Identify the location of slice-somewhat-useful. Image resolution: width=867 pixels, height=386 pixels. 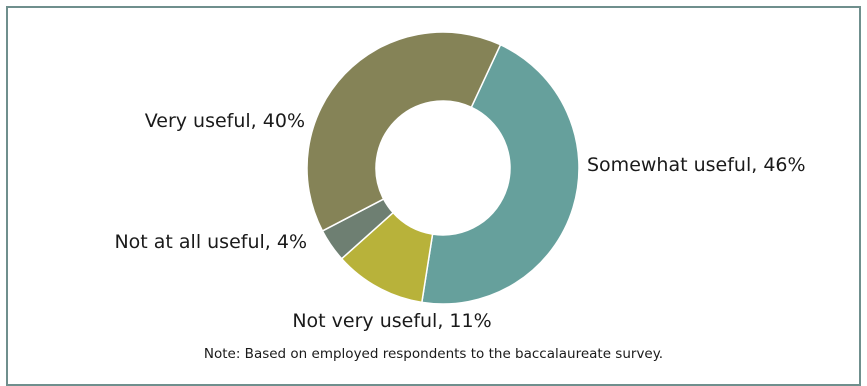
(500, 174).